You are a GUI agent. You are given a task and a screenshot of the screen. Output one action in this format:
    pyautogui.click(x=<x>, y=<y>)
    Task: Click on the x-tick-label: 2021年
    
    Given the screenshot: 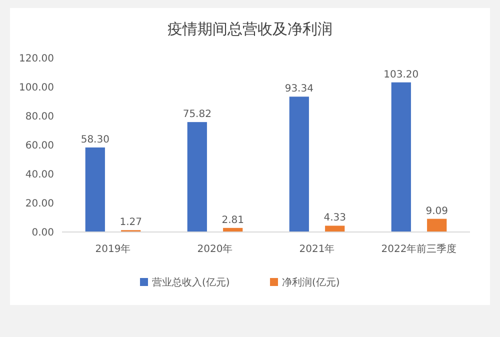 What is the action you would take?
    pyautogui.click(x=317, y=249)
    